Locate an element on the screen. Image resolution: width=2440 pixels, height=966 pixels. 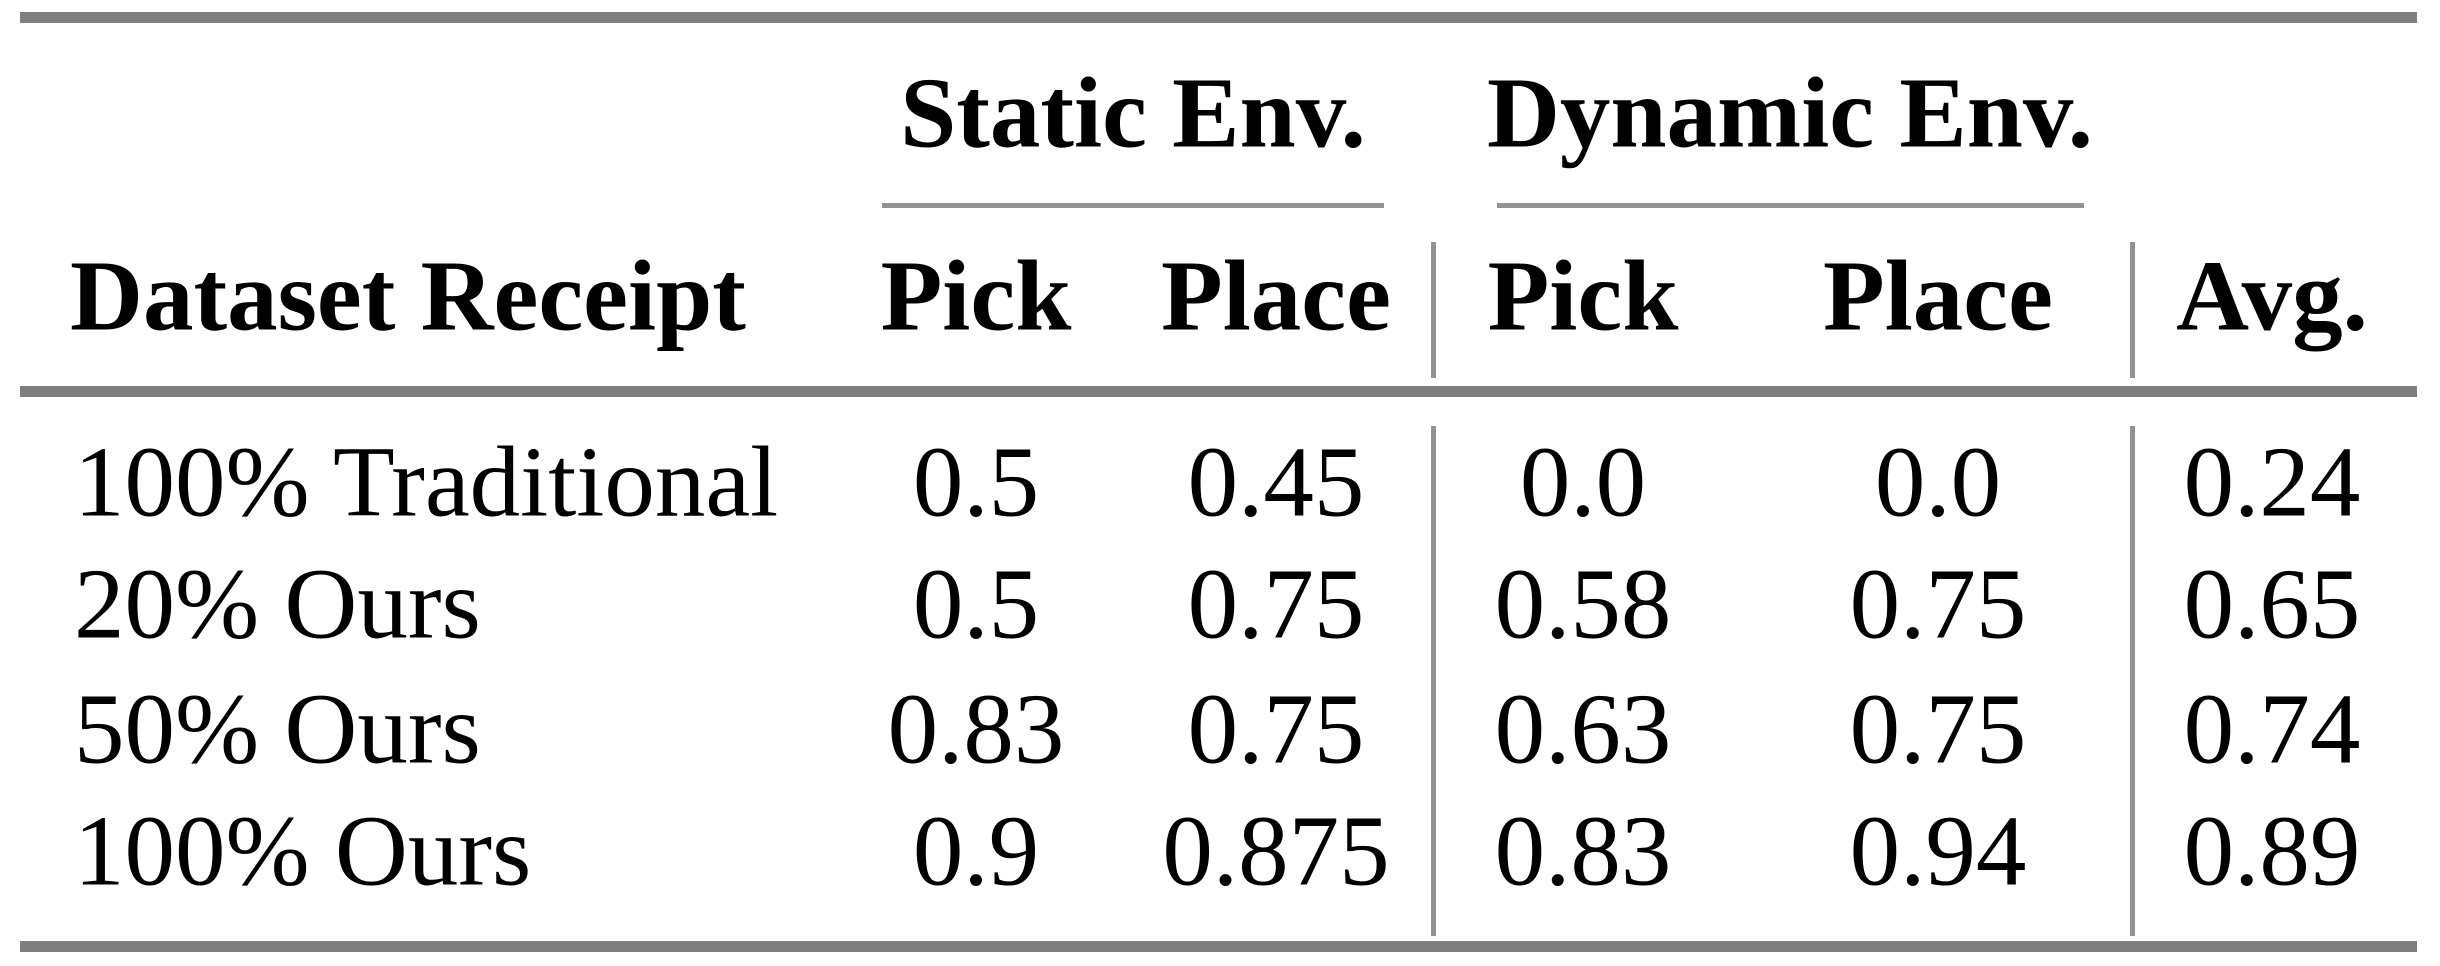
dynamic-env-underline is located at coordinates (1790, 205).